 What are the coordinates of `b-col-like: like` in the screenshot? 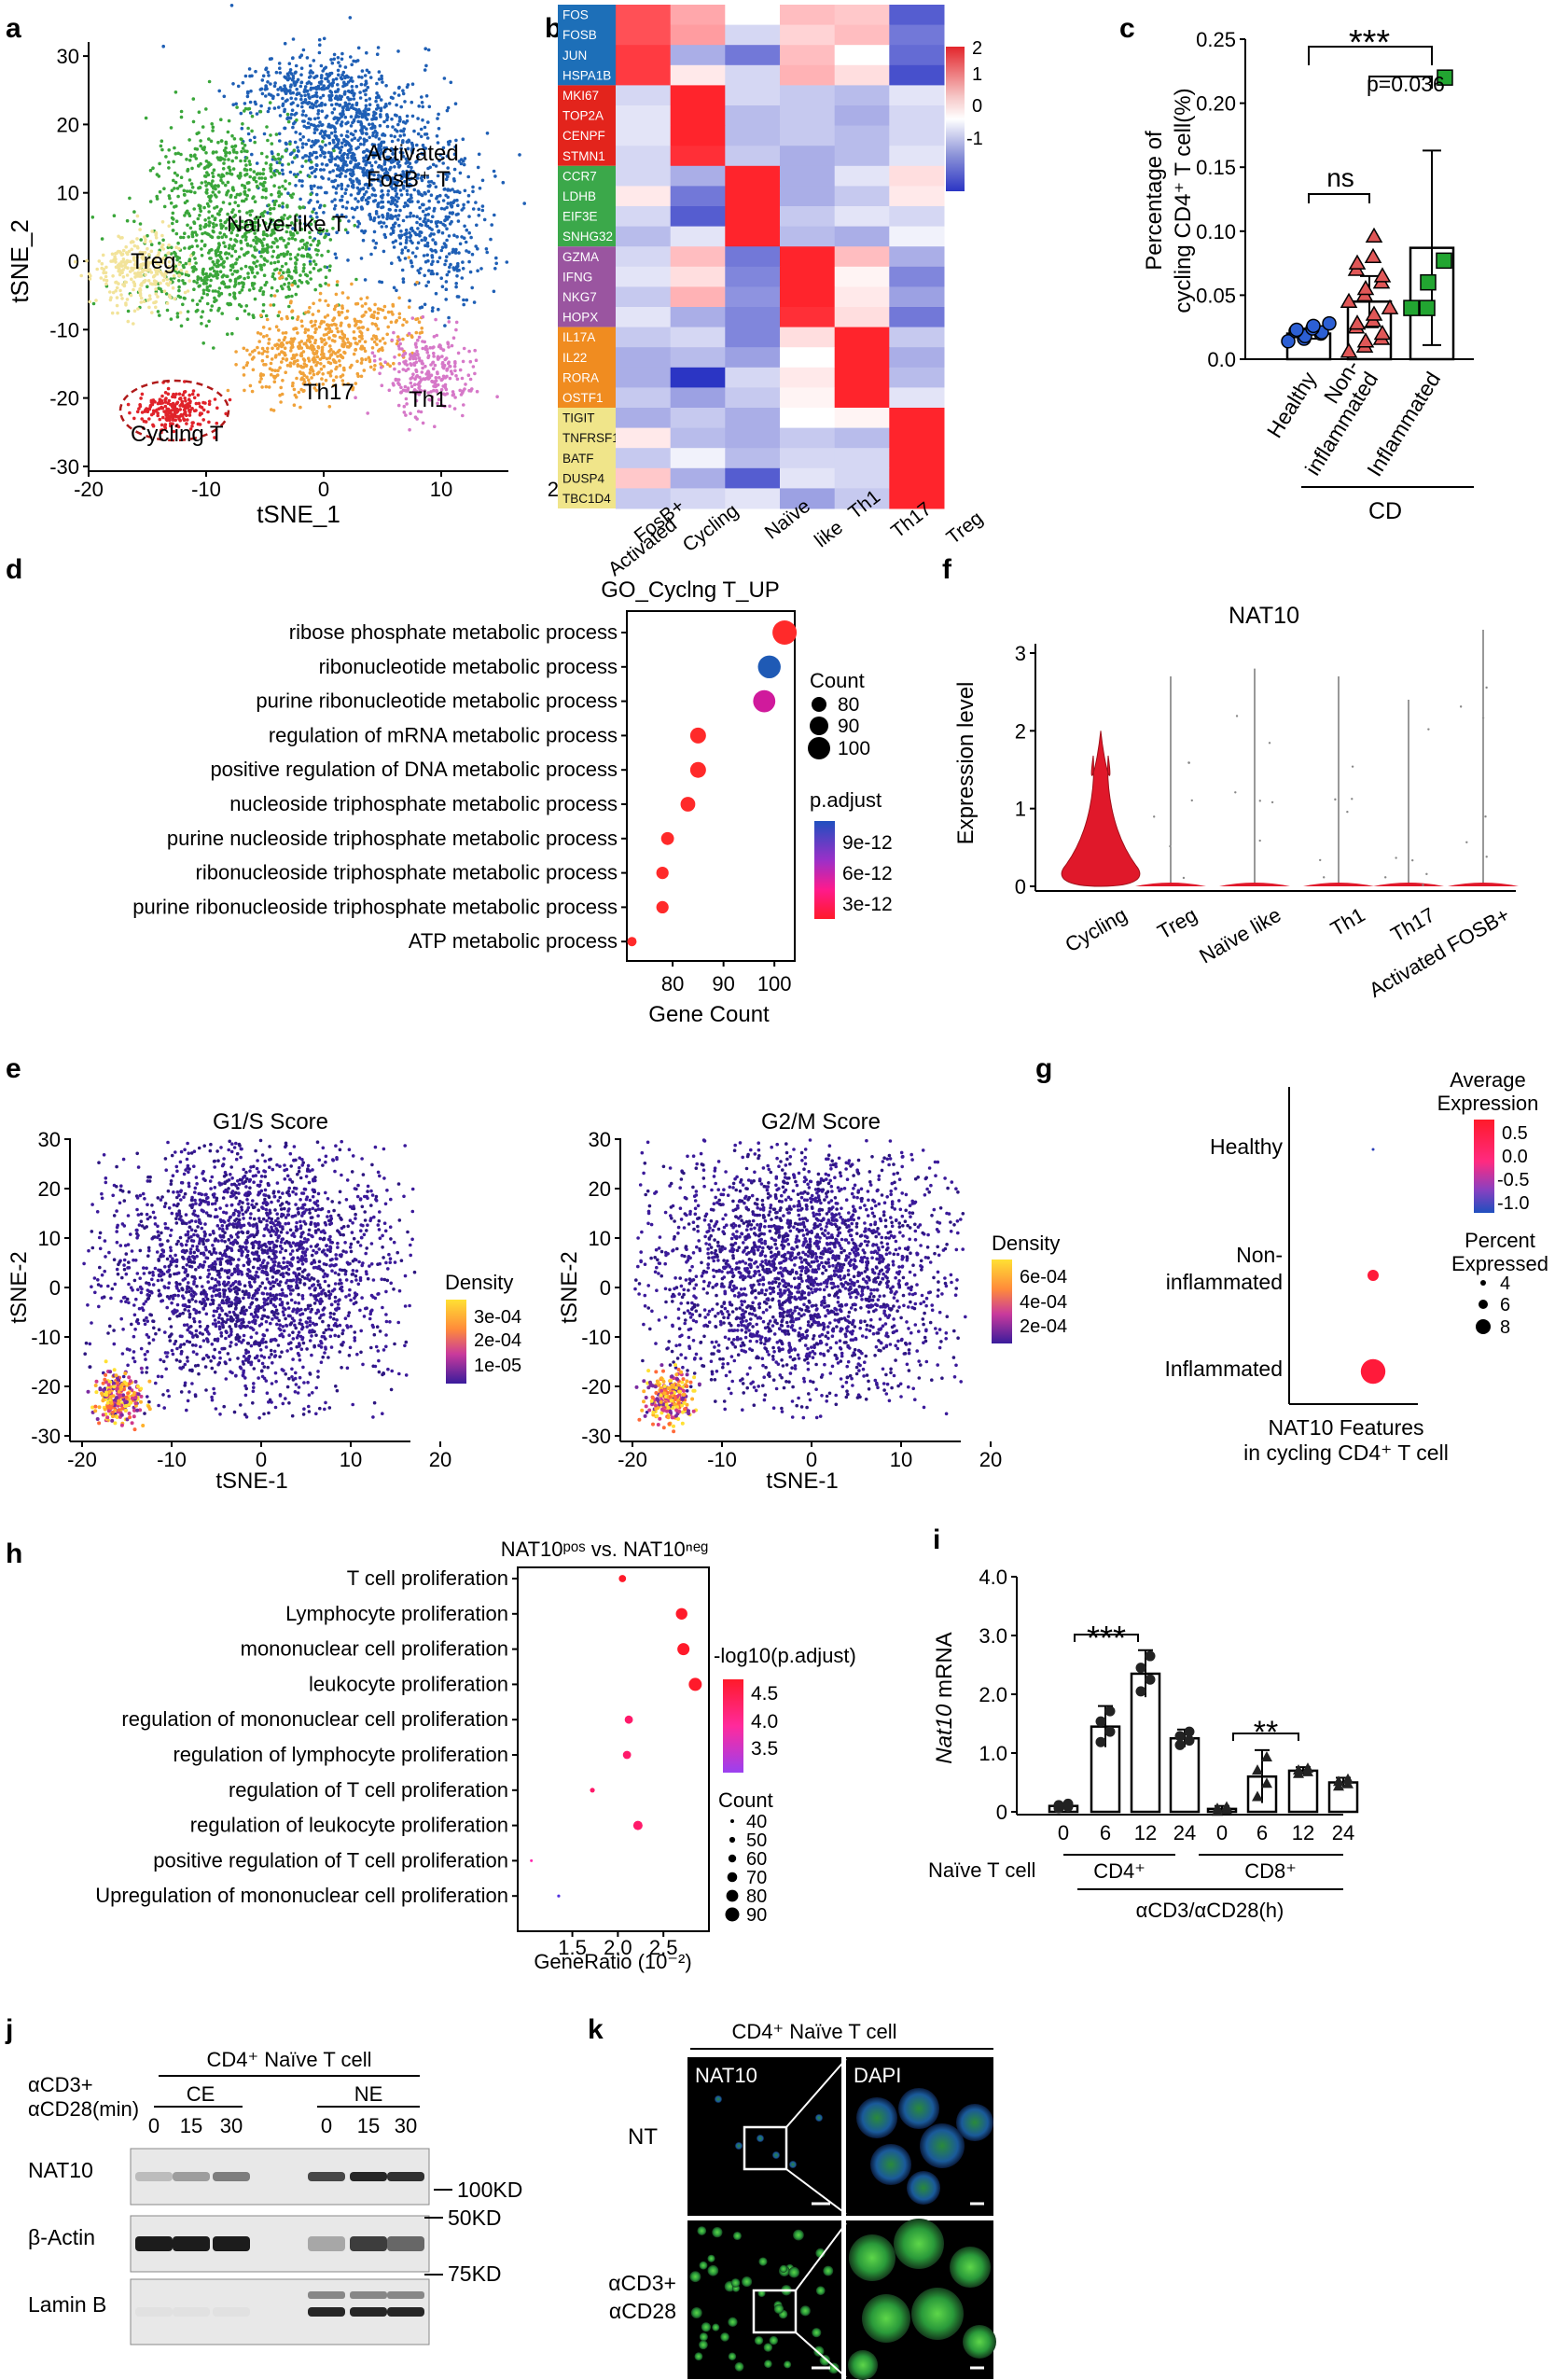 It's located at (829, 534).